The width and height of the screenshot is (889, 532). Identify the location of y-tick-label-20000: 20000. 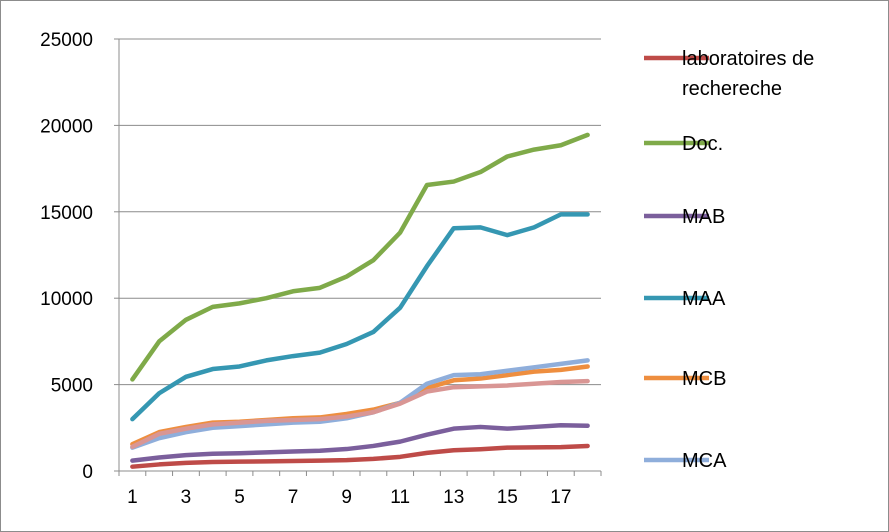
(66, 126).